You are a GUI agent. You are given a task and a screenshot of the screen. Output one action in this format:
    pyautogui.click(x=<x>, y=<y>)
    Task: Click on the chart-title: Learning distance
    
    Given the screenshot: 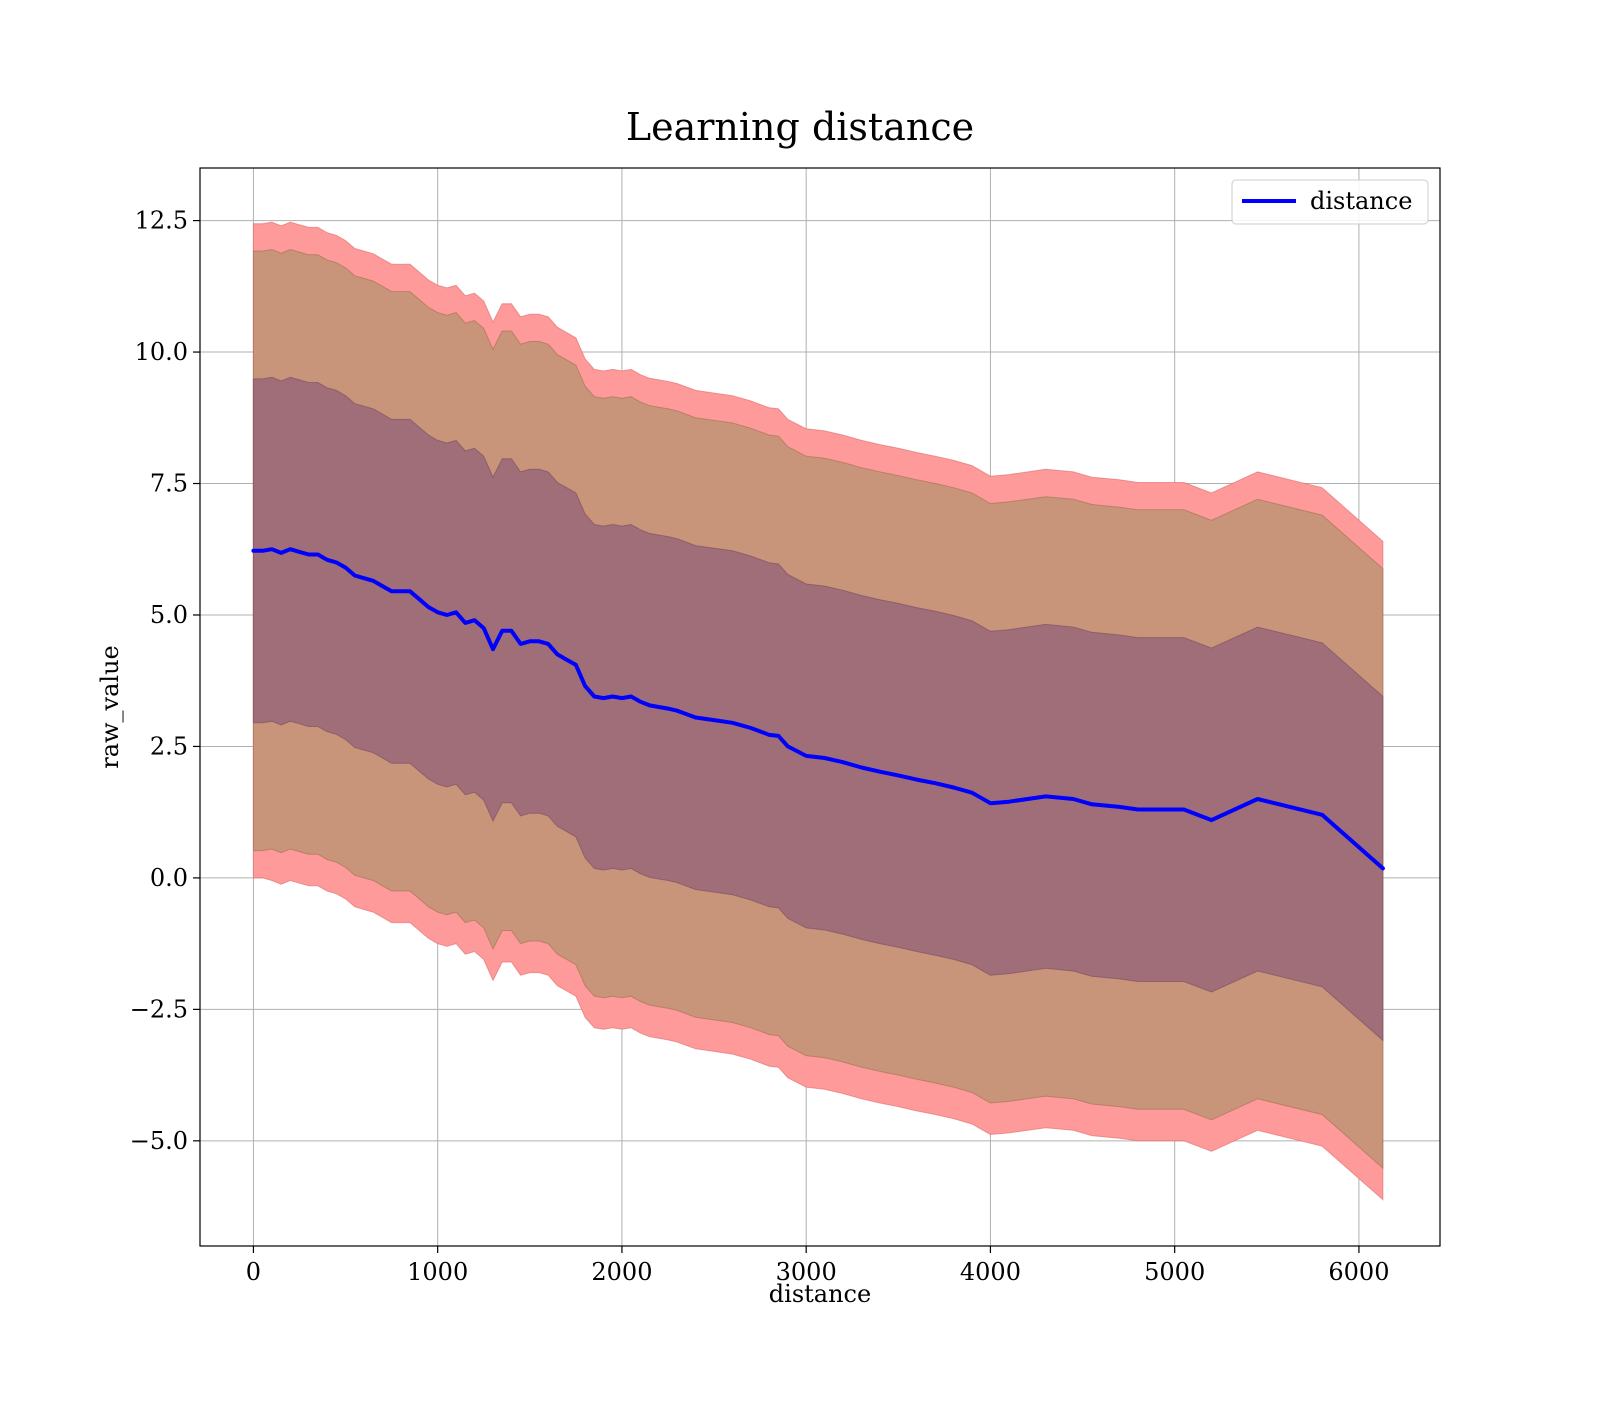 What is the action you would take?
    pyautogui.click(x=800, y=127)
    